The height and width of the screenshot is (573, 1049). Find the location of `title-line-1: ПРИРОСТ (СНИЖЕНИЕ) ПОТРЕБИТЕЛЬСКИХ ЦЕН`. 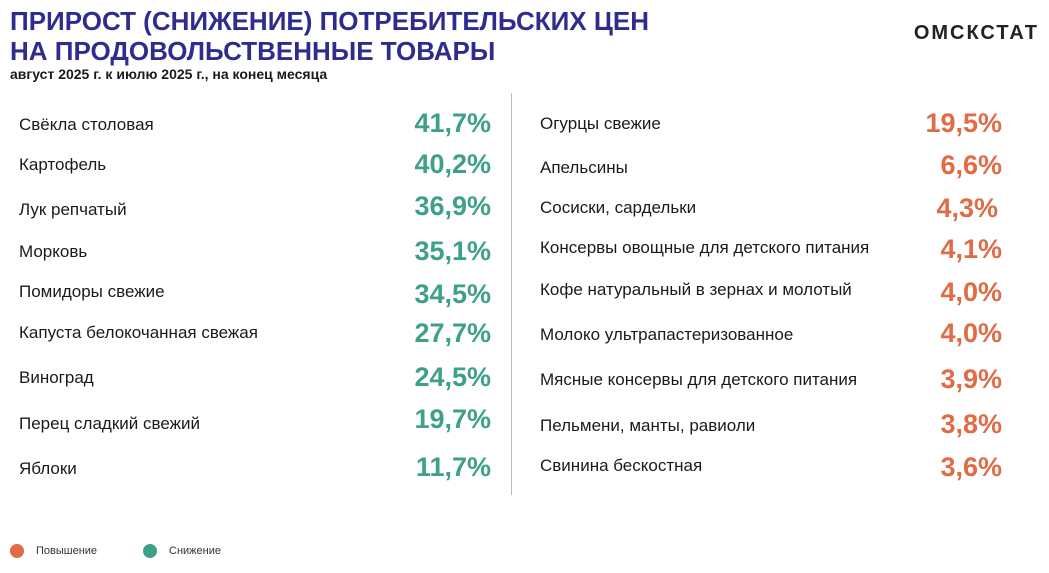

title-line-1: ПРИРОСТ (СНИЖЕНИЕ) ПОТРЕБИТЕЛЬСКИХ ЦЕН is located at coordinates (329, 21).